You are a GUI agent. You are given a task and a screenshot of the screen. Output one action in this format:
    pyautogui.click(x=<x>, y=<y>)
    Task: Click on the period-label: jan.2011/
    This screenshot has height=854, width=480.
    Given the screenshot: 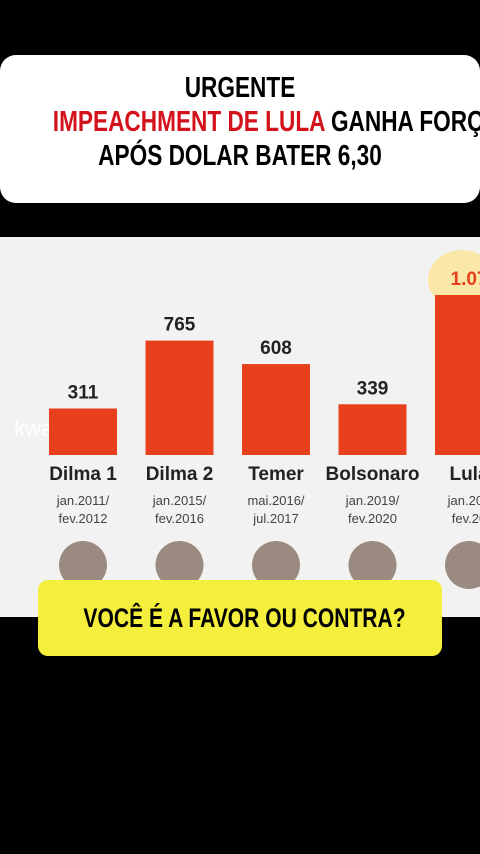 What is the action you would take?
    pyautogui.click(x=83, y=500)
    